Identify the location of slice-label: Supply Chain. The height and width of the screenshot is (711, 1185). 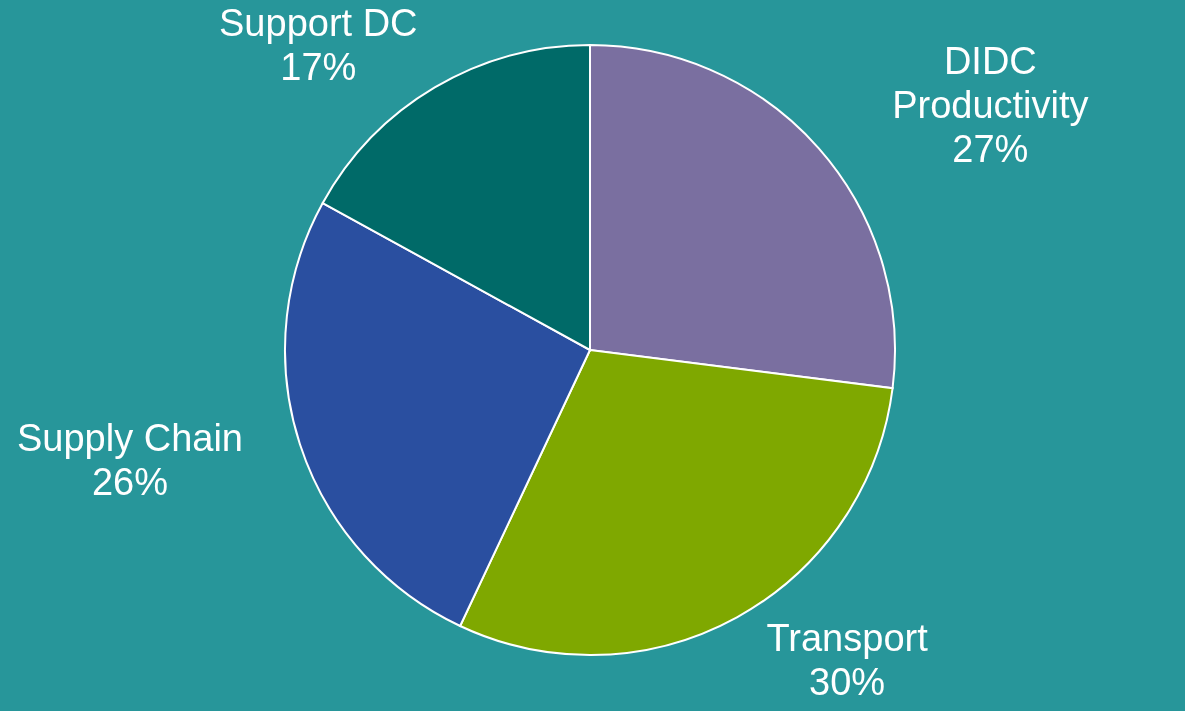
(130, 438).